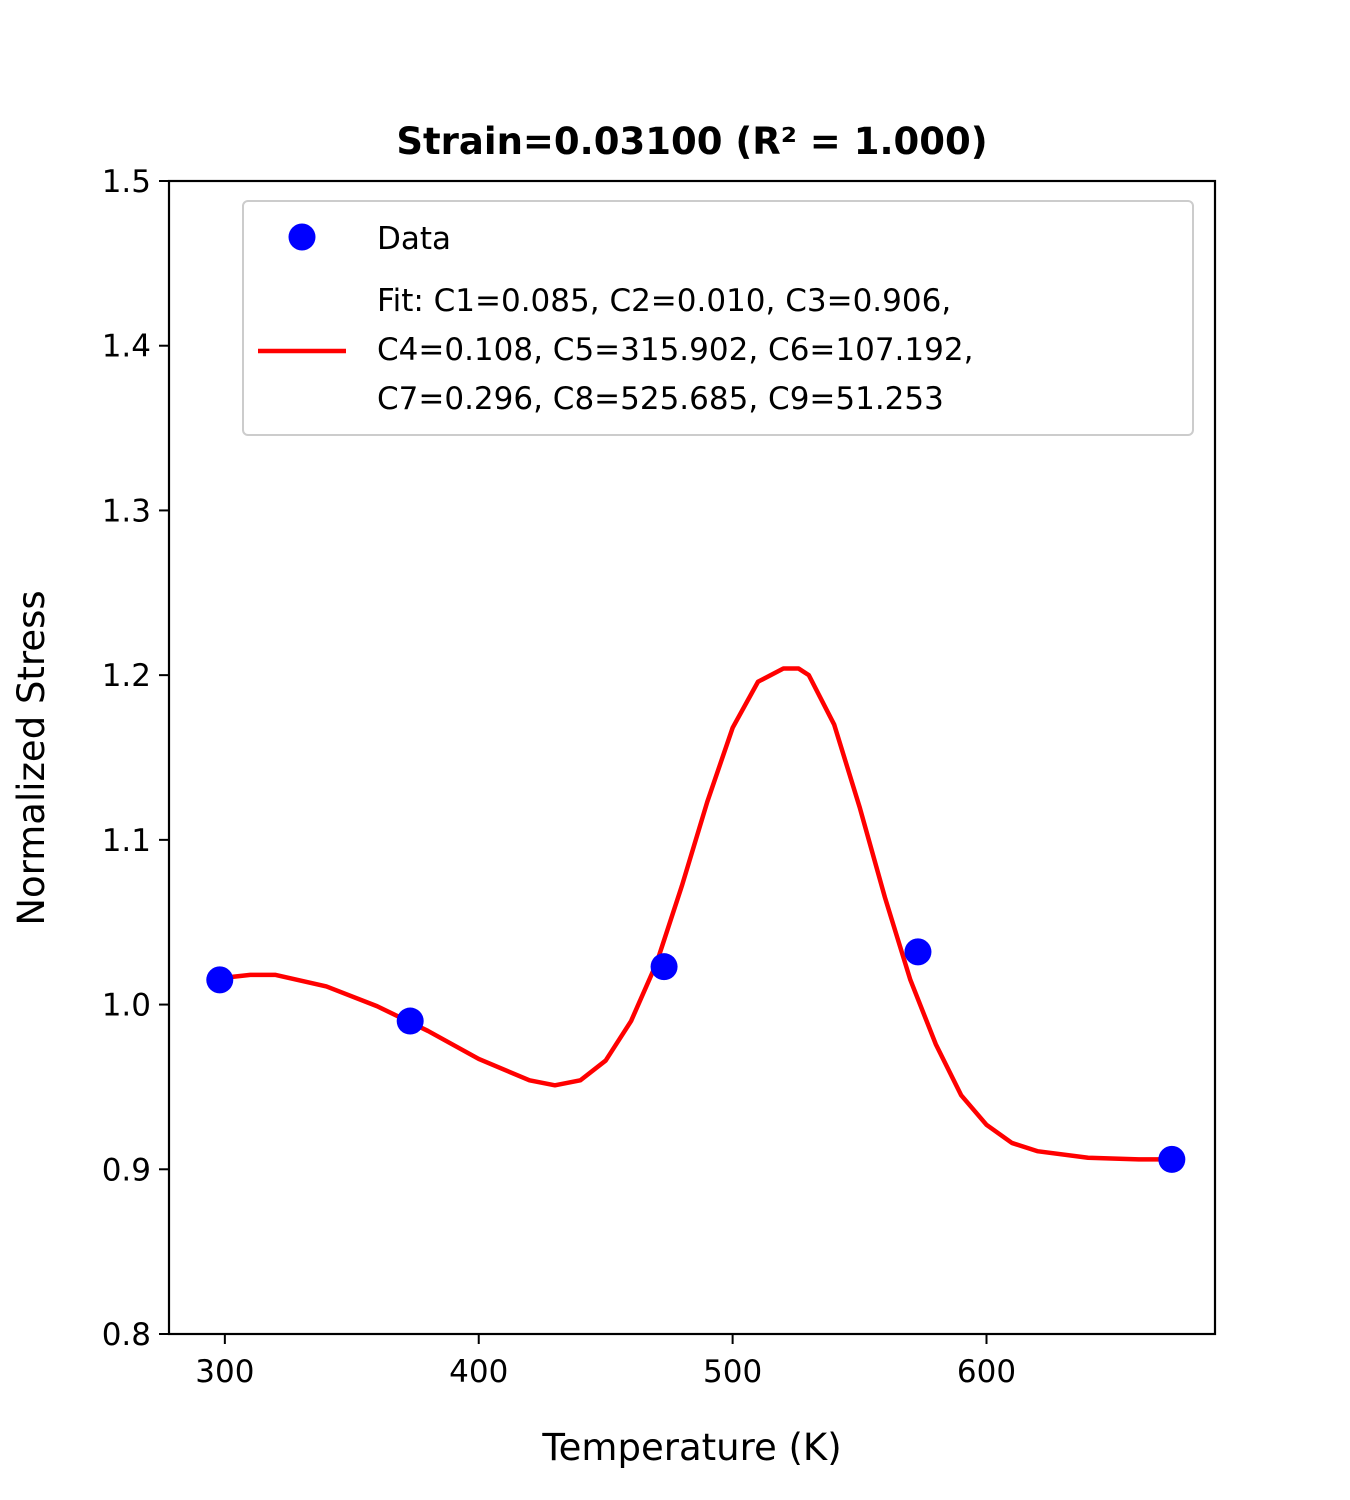 The width and height of the screenshot is (1350, 1500). Describe the element at coordinates (126, 347) in the screenshot. I see `y-tick-label: 1.4` at that location.